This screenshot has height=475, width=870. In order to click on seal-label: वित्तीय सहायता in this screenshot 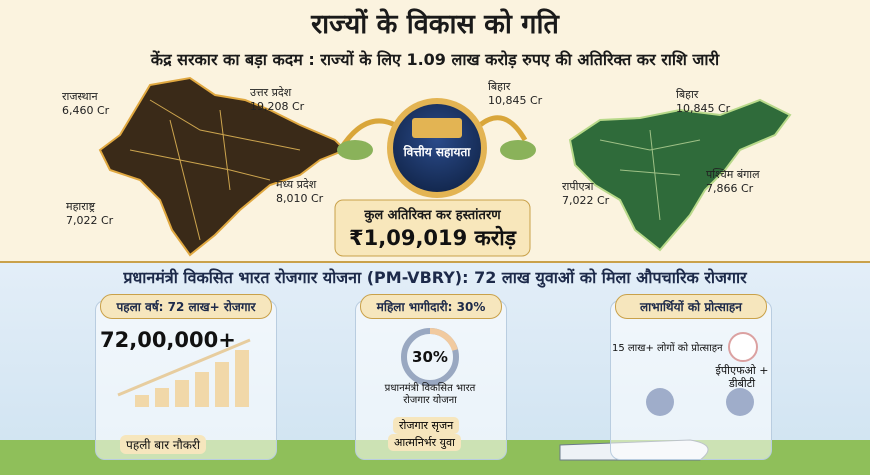, I will do `click(437, 152)`.